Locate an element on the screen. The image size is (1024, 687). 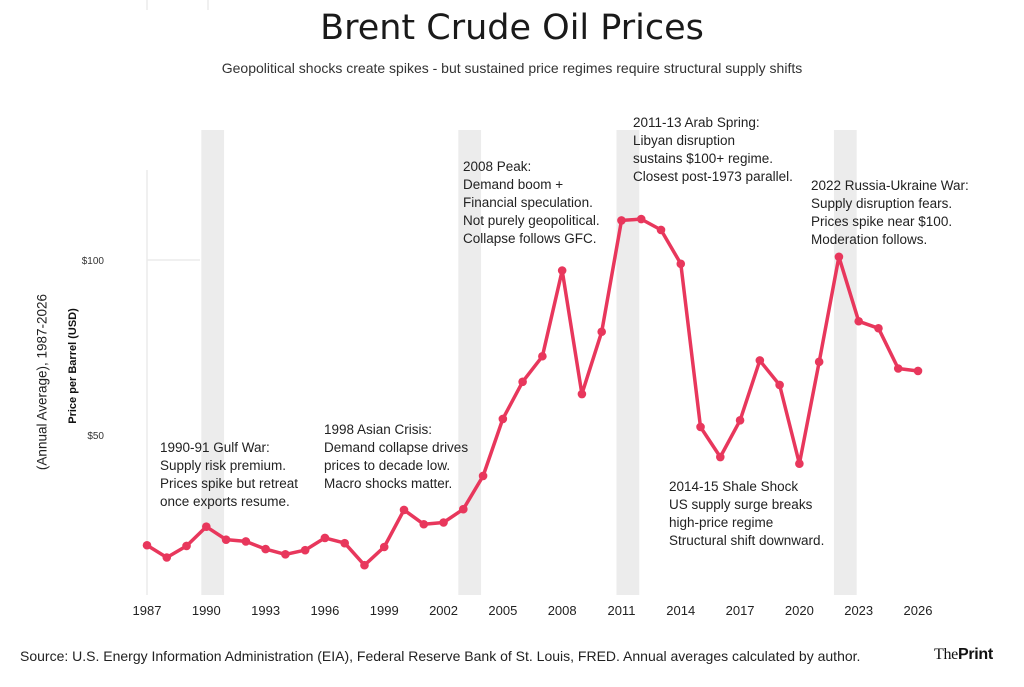
annotation-line: Supply disruption fears. is located at coordinates (881, 203).